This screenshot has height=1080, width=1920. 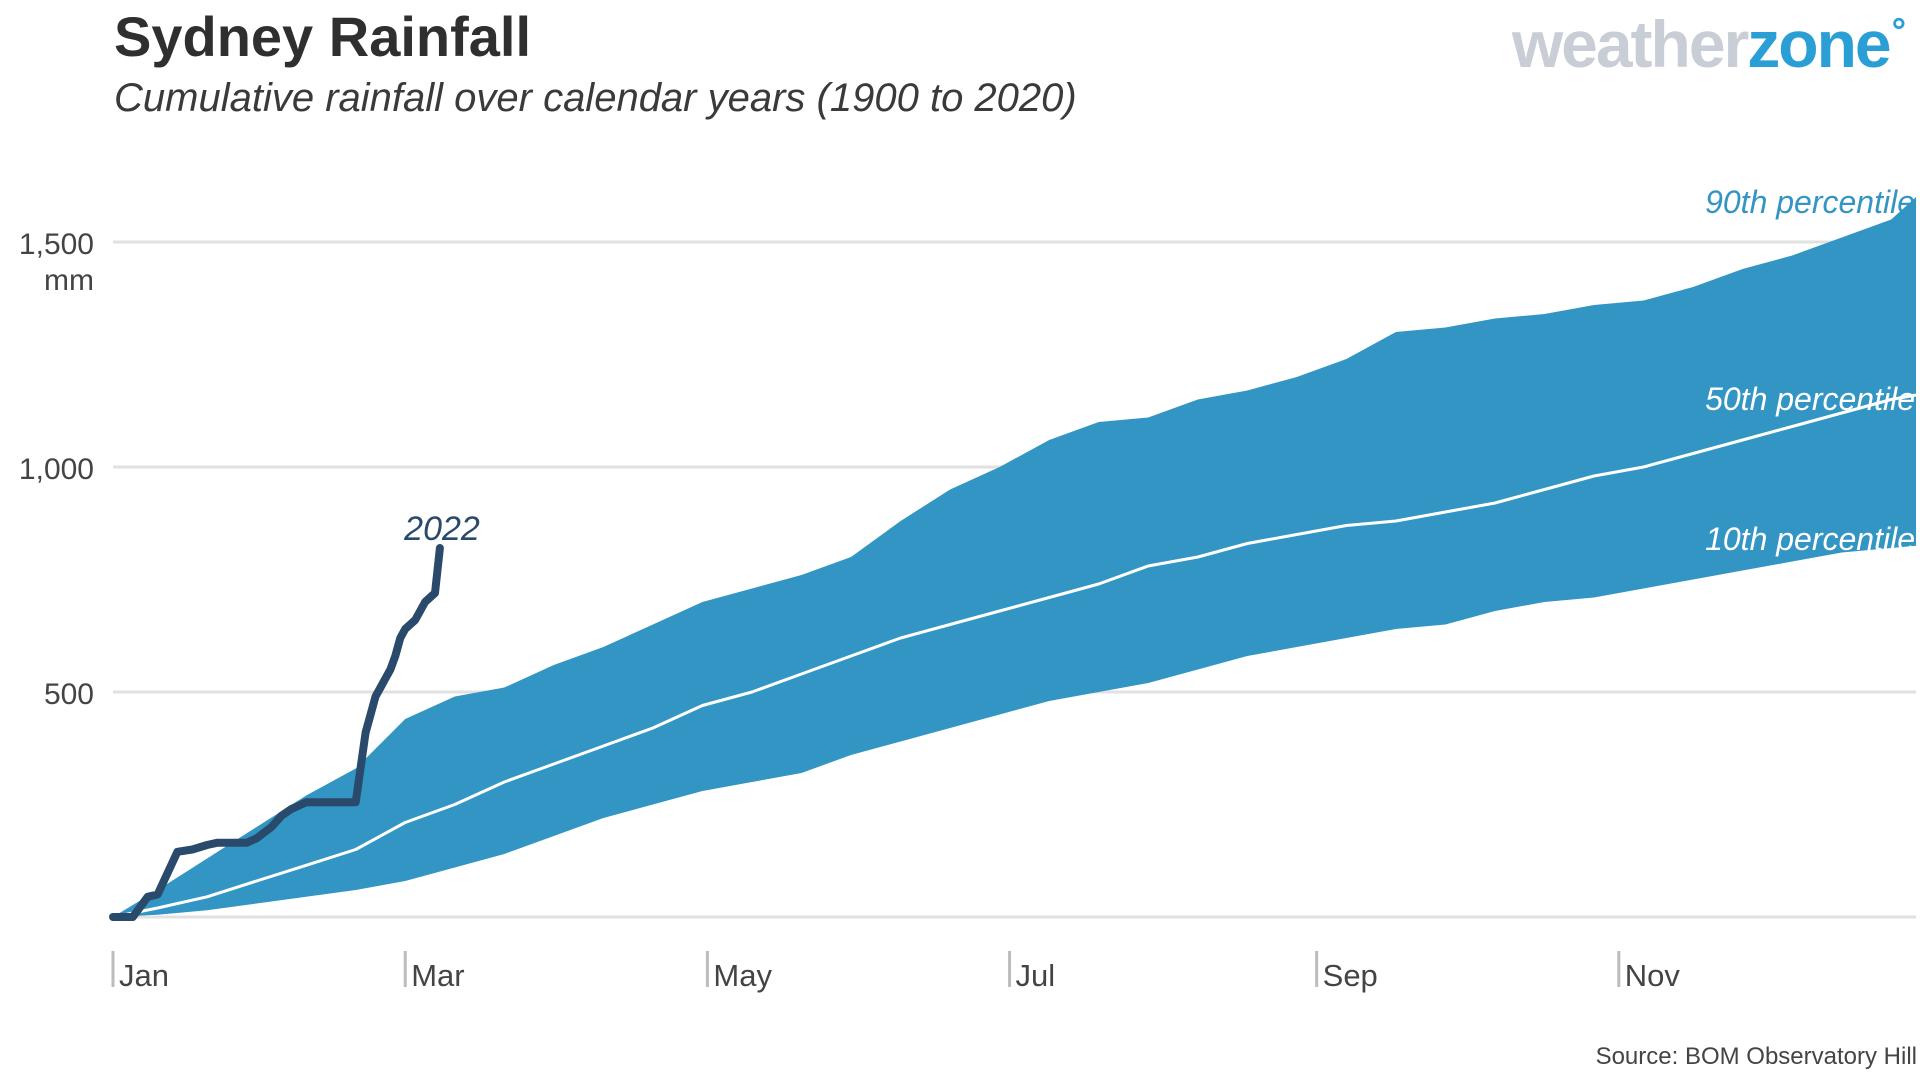 What do you see at coordinates (1810, 539) in the screenshot?
I see `label-10th-percentile: 10th percentile` at bounding box center [1810, 539].